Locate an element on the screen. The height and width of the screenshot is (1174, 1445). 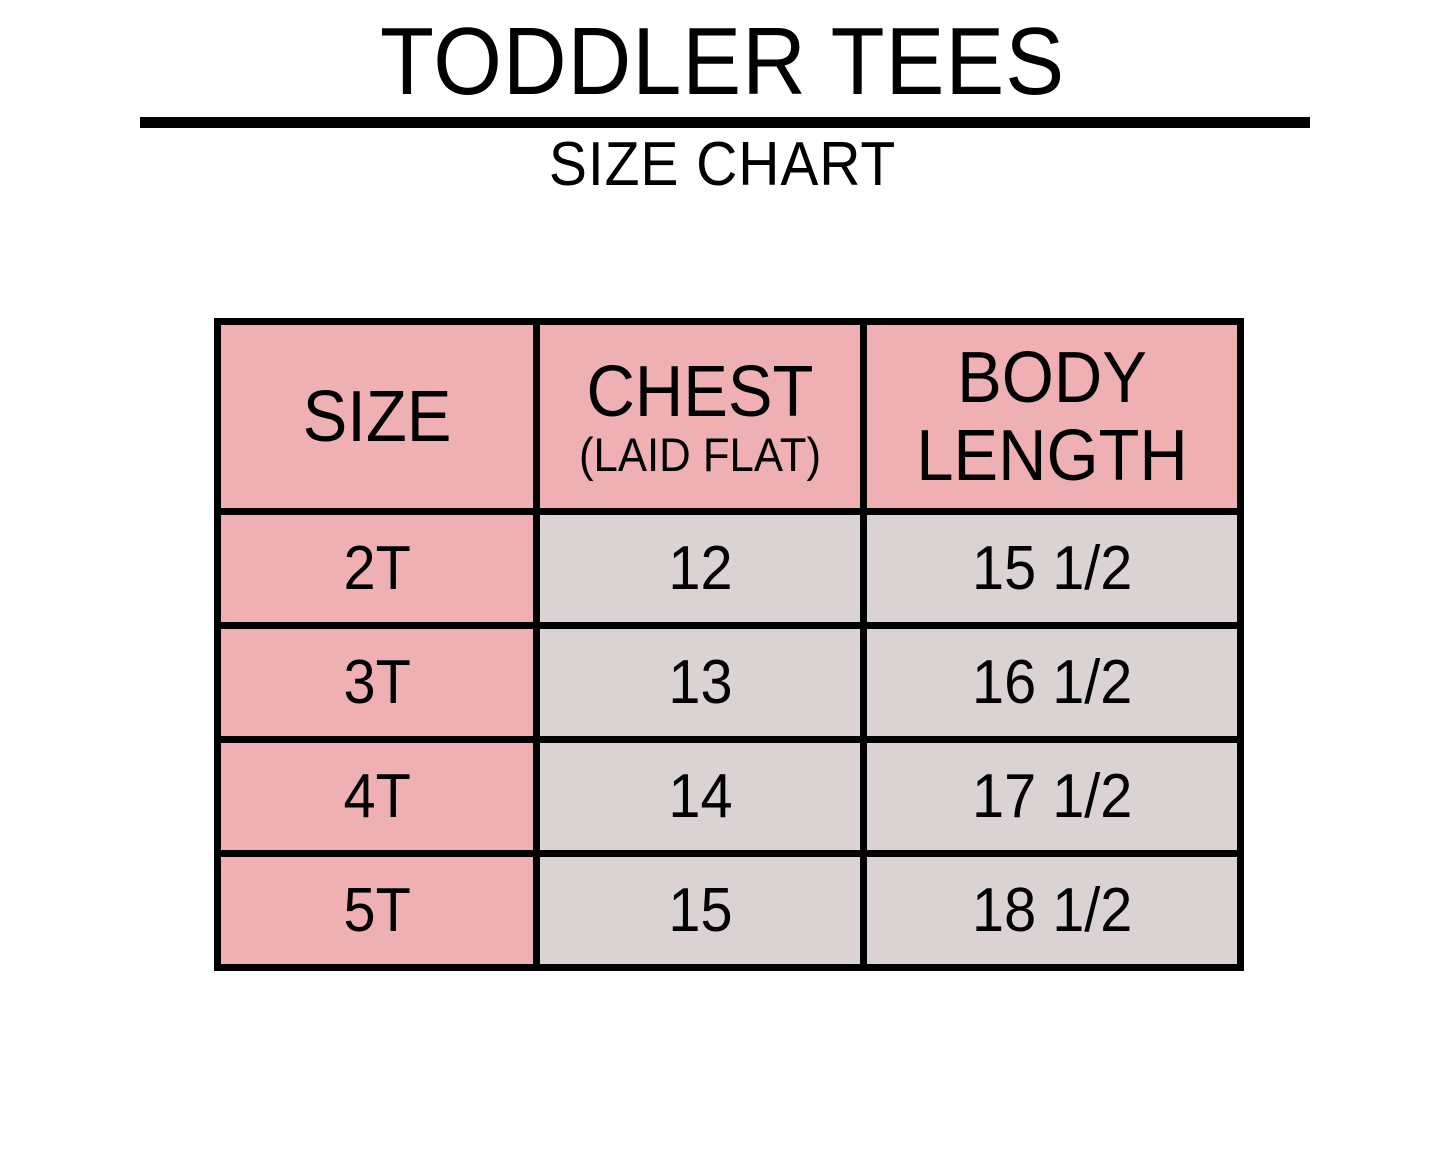
cell-chest-value: 14 is located at coordinates (700, 796).